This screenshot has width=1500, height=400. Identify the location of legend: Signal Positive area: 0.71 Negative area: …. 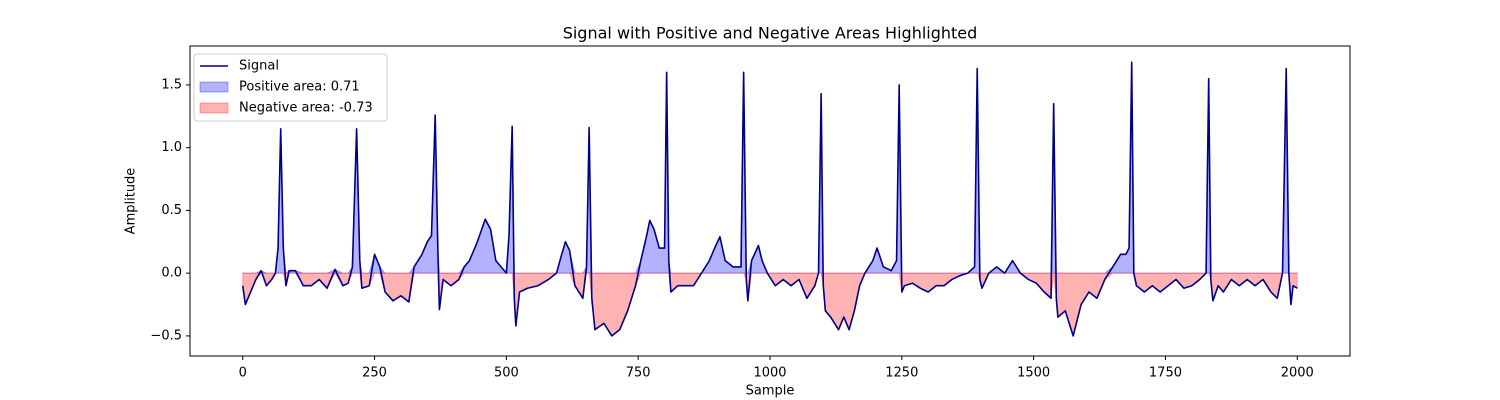
(290, 87).